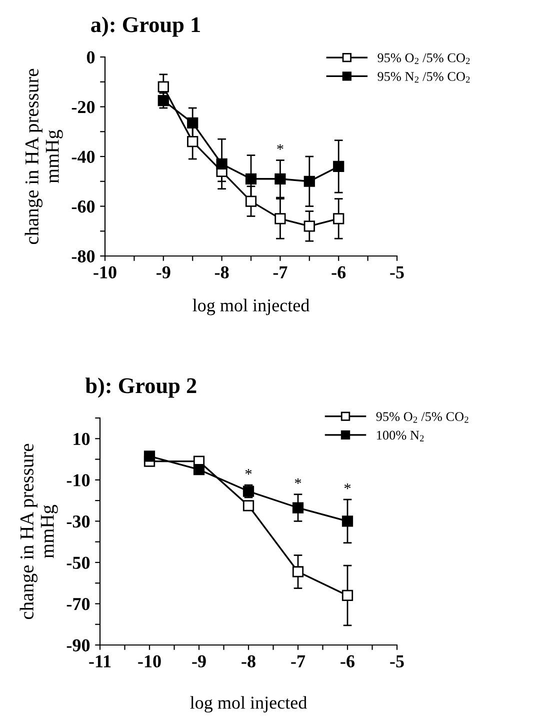 The image size is (552, 724). I want to click on legend-label: 100% N$_{2}$, so click(400, 436).